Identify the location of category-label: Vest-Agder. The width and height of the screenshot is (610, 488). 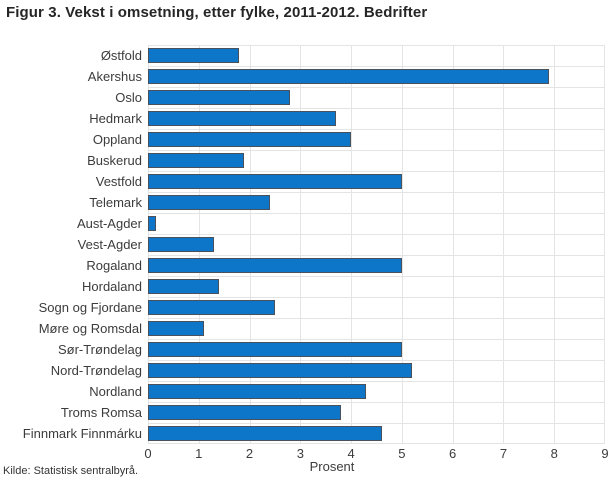
(109, 244).